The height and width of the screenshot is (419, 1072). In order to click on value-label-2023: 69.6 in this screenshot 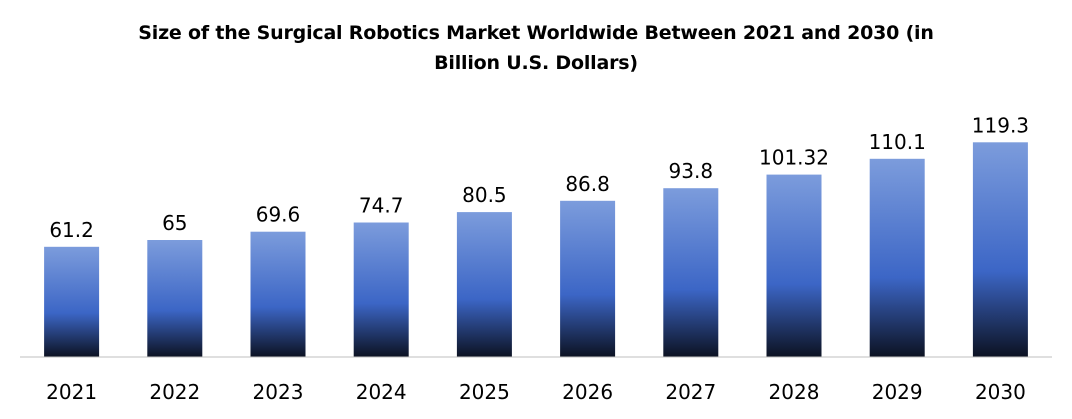, I will do `click(278, 215)`.